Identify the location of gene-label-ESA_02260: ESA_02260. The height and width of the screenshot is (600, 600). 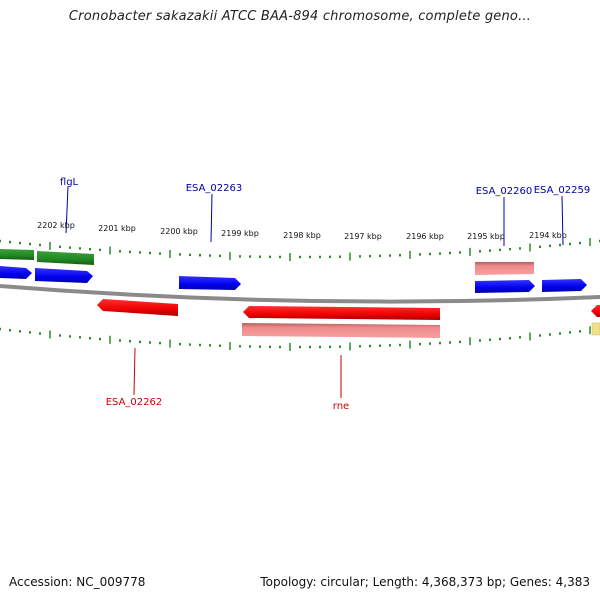
(504, 191).